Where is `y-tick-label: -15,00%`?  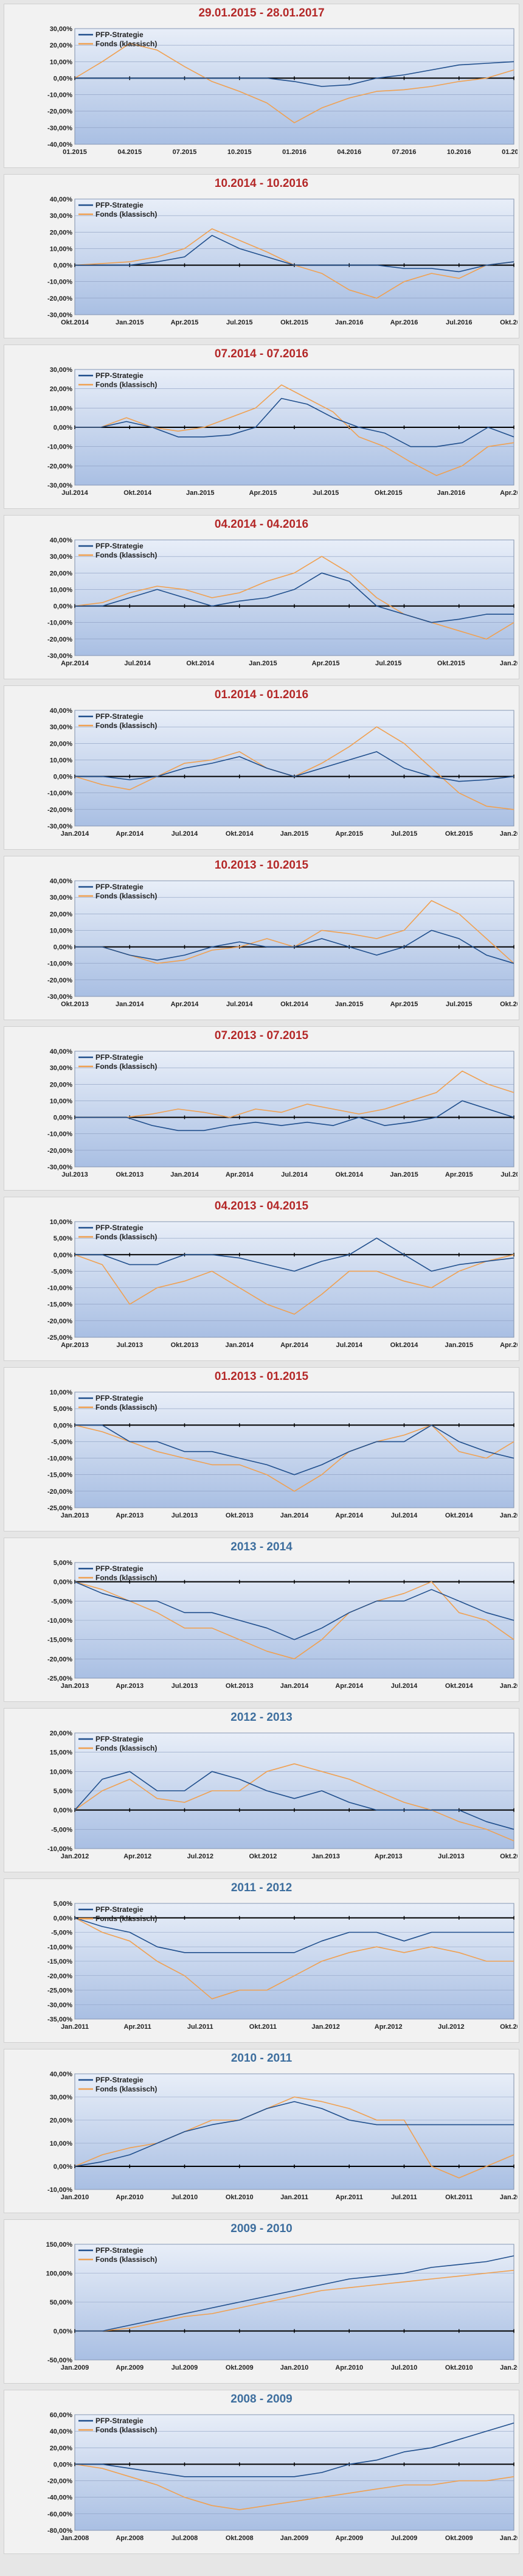 y-tick-label: -15,00% is located at coordinates (60, 1475).